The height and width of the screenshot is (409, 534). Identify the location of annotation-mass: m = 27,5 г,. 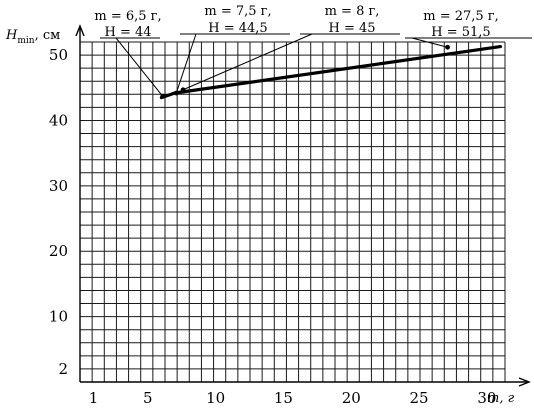
(461, 16).